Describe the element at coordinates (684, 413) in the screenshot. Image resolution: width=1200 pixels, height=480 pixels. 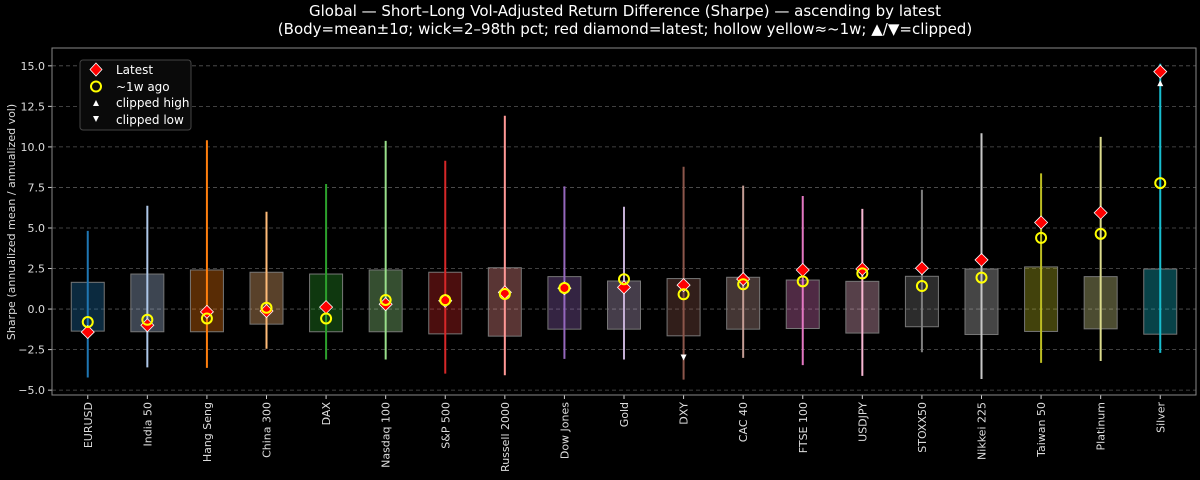
I see `x-tick-label: DXY` at that location.